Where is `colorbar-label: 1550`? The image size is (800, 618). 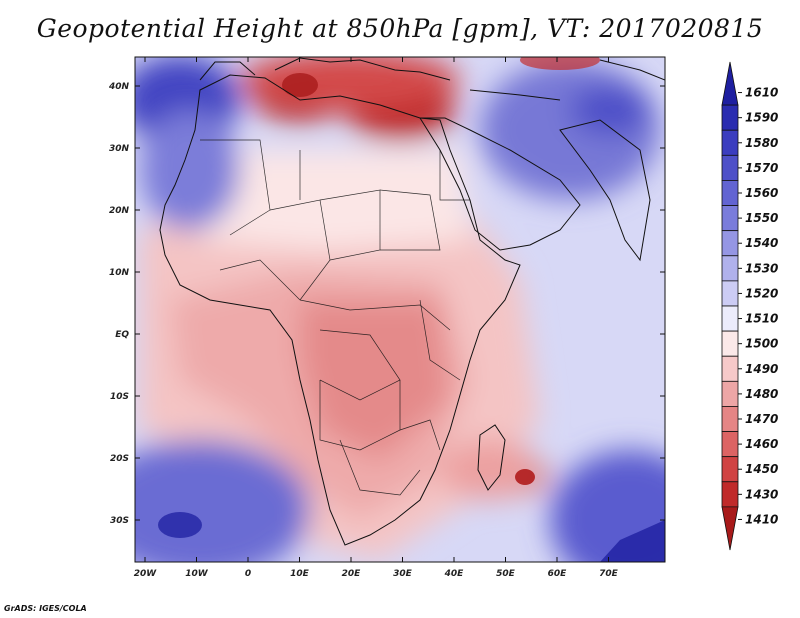 colorbar-label: 1550 is located at coordinates (761, 218).